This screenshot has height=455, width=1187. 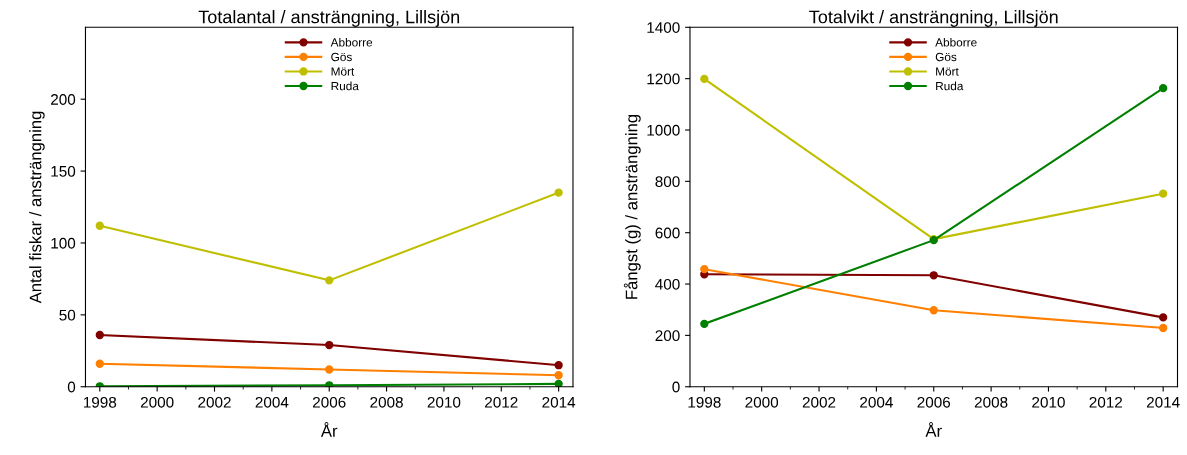 What do you see at coordinates (663, 27) in the screenshot?
I see `y-tick-label: 1400` at bounding box center [663, 27].